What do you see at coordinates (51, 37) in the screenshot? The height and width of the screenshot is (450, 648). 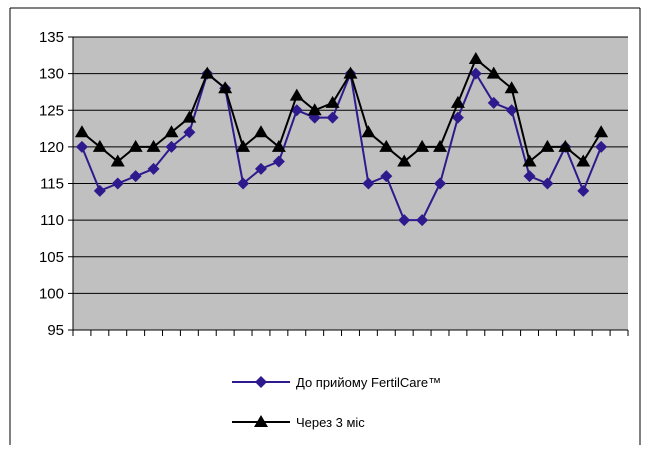 I see `y-tick-label-135: 135` at bounding box center [51, 37].